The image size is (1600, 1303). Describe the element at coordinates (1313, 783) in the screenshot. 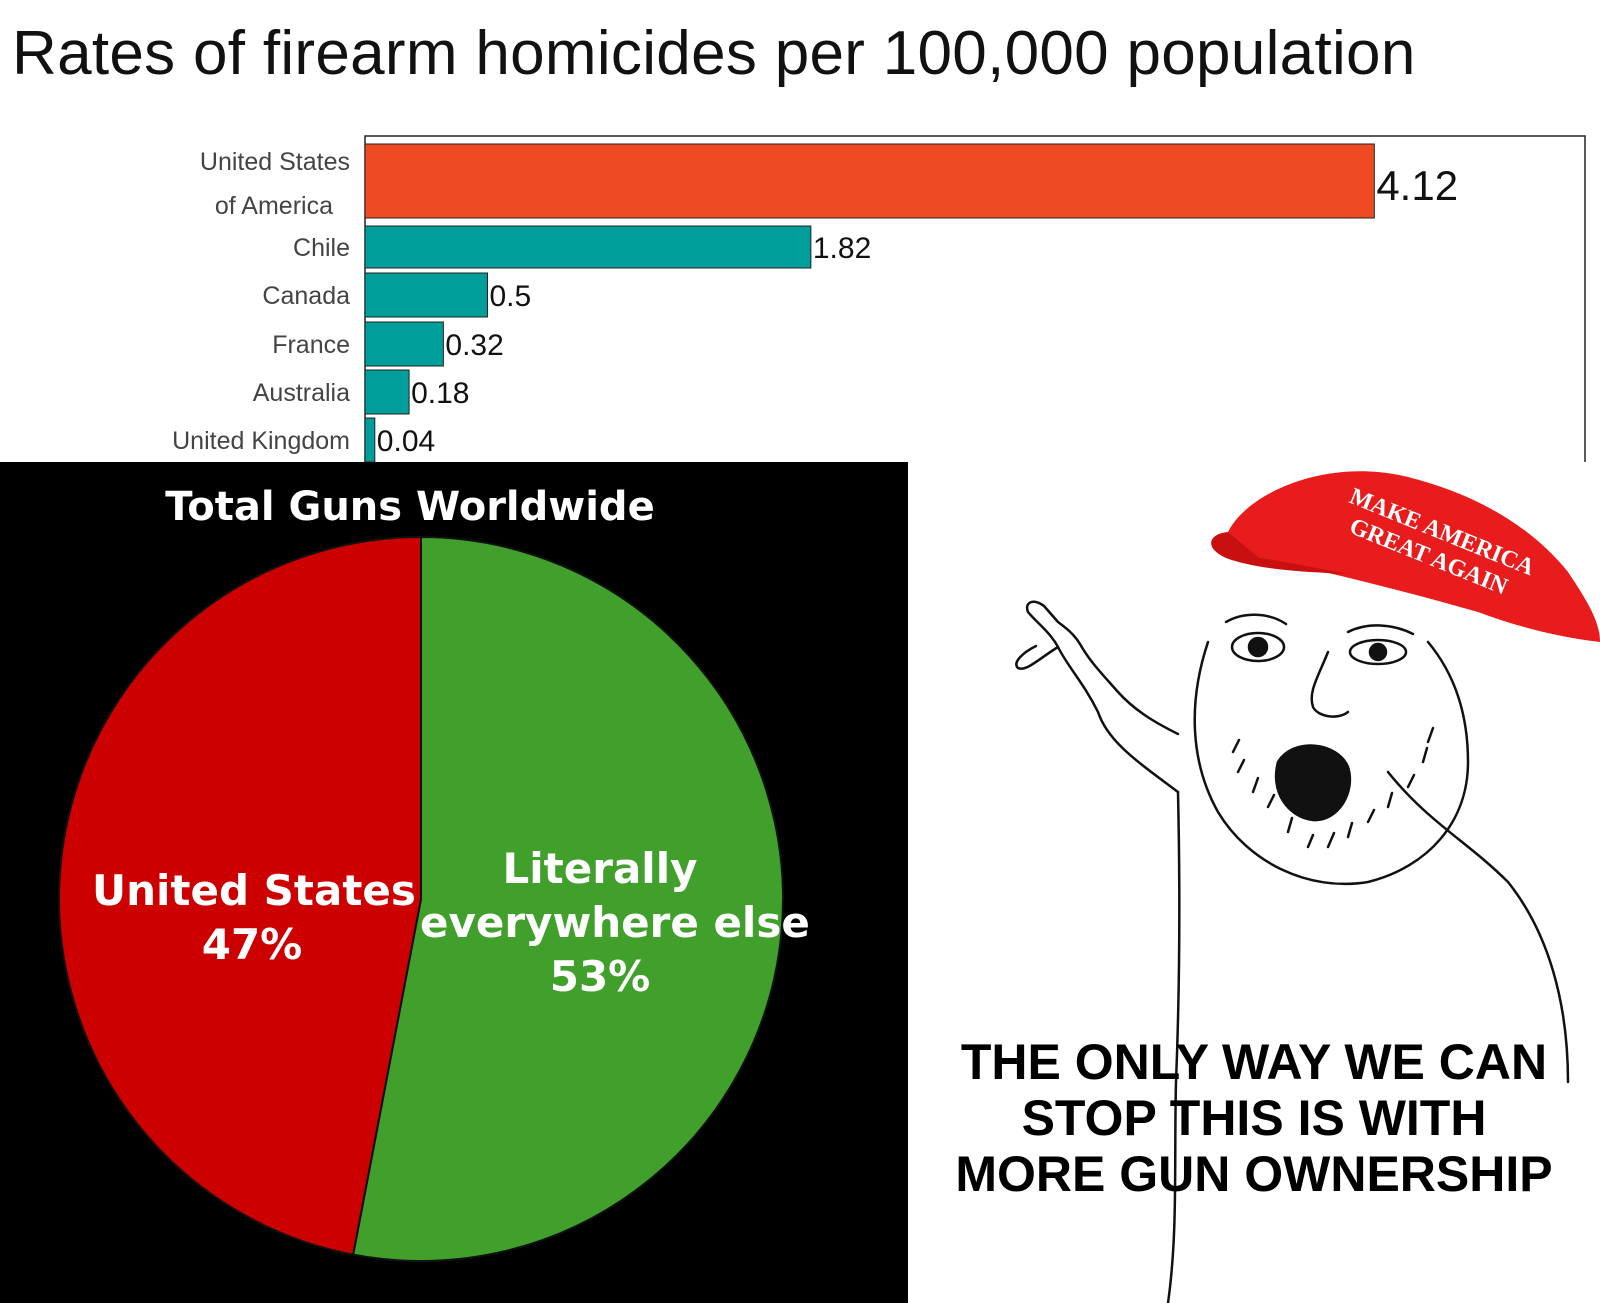

I see `open-mouth` at that location.